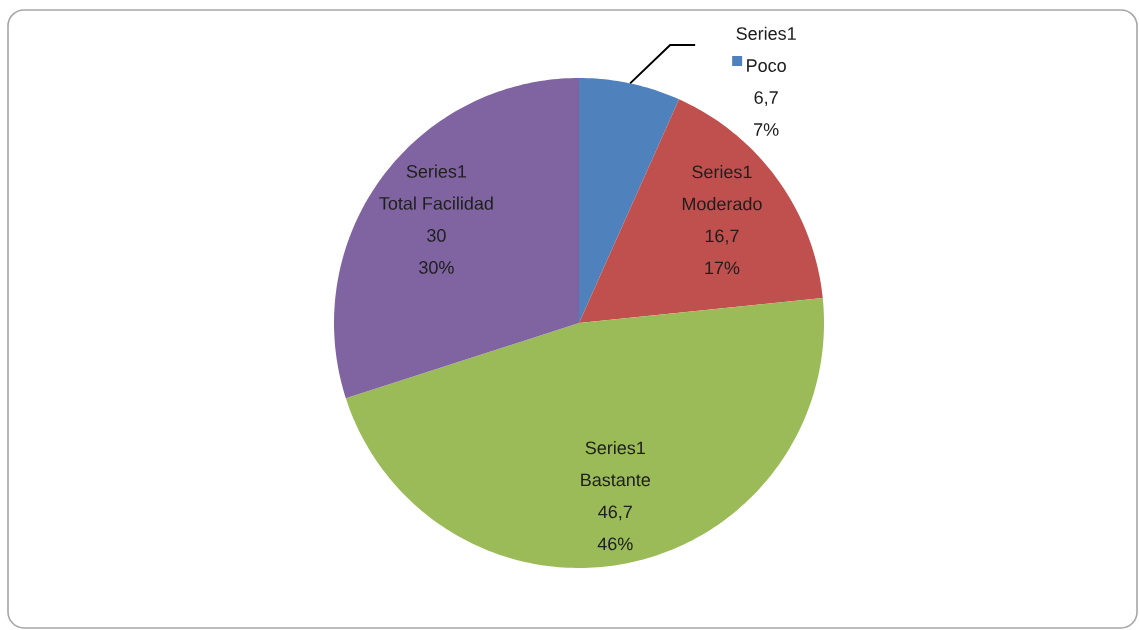 The width and height of the screenshot is (1139, 630). I want to click on data-label: 46,7, so click(615, 513).